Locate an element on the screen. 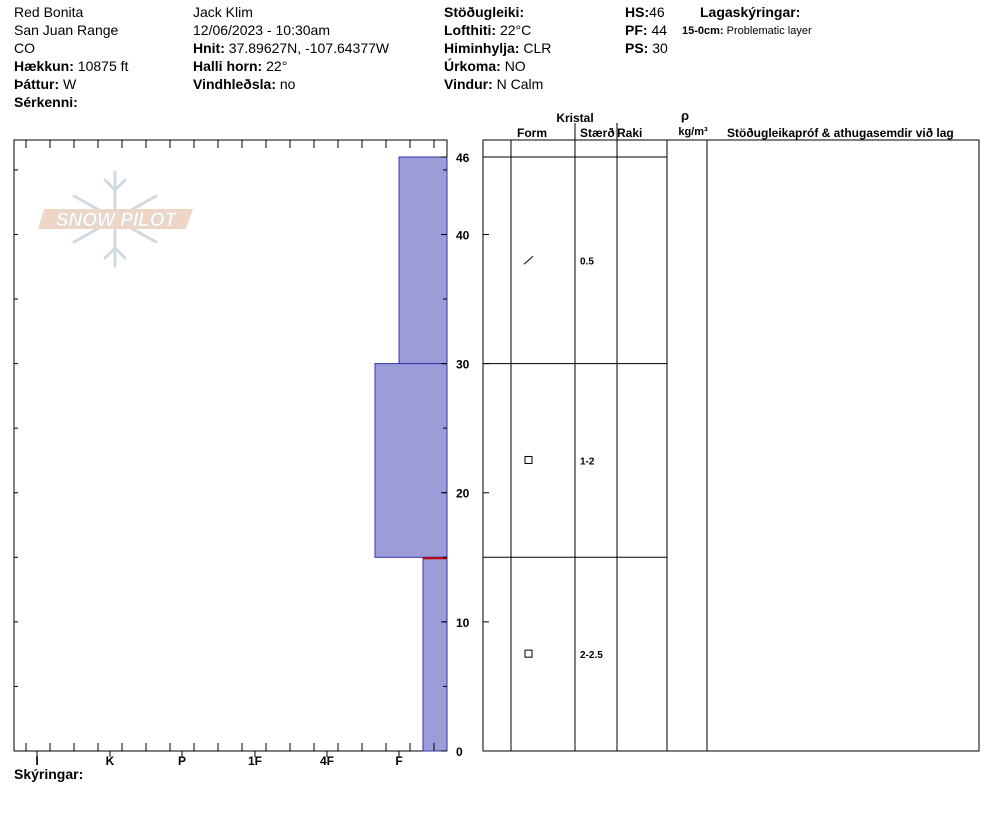 Image resolution: width=994 pixels, height=840 pixels. y-tick-label: 10 is located at coordinates (463, 623).